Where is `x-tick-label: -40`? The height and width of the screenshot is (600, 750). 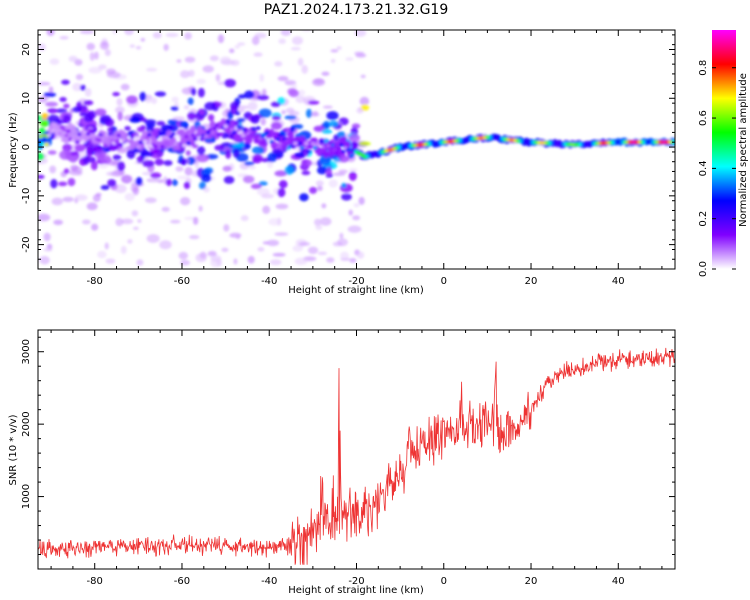 x-tick-label: -40 is located at coordinates (269, 581).